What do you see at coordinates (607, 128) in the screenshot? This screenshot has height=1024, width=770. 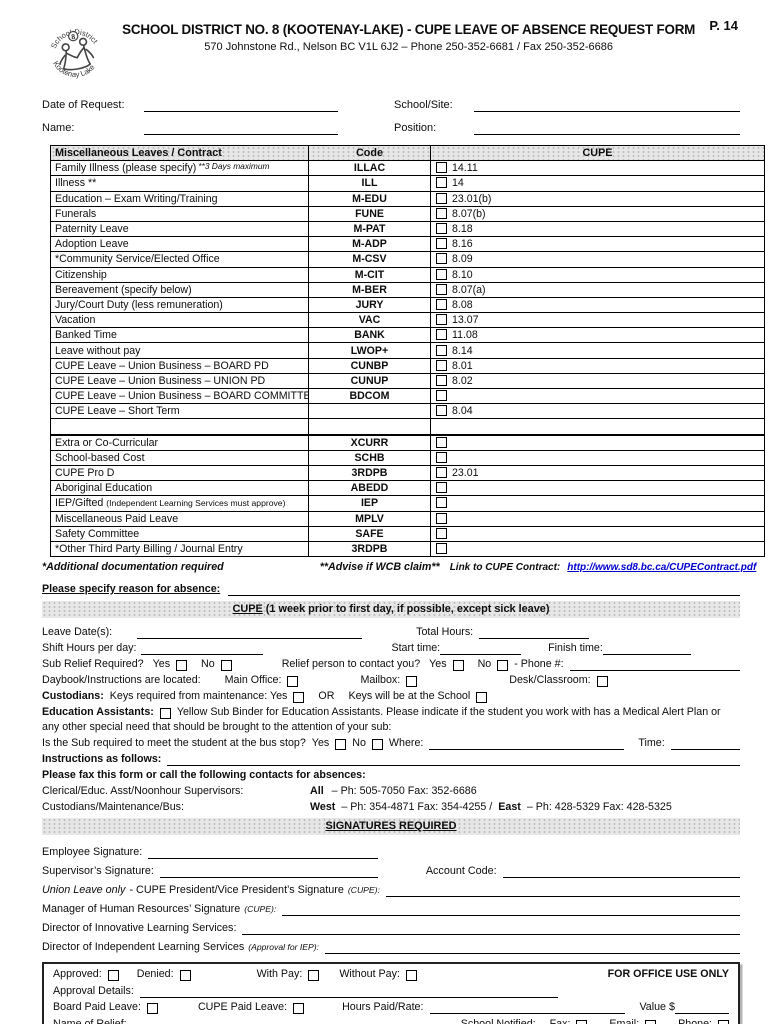 I see `position-field` at bounding box center [607, 128].